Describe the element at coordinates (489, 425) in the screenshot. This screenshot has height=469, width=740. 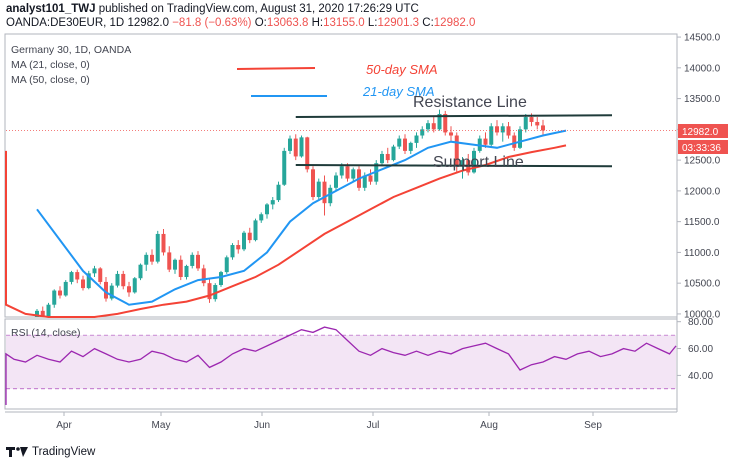
I see `time-axis-label: Aug` at that location.